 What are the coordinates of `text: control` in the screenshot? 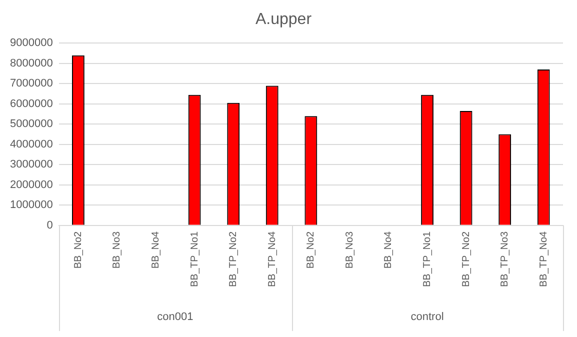 It's located at (427, 317).